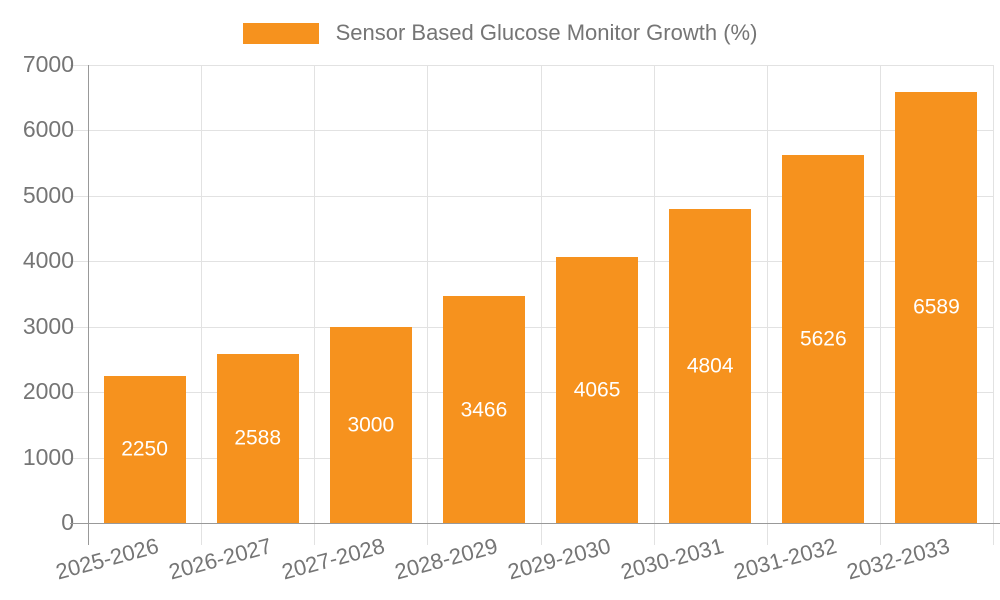 The height and width of the screenshot is (600, 1000). I want to click on bar-value-label: 4065, so click(597, 390).